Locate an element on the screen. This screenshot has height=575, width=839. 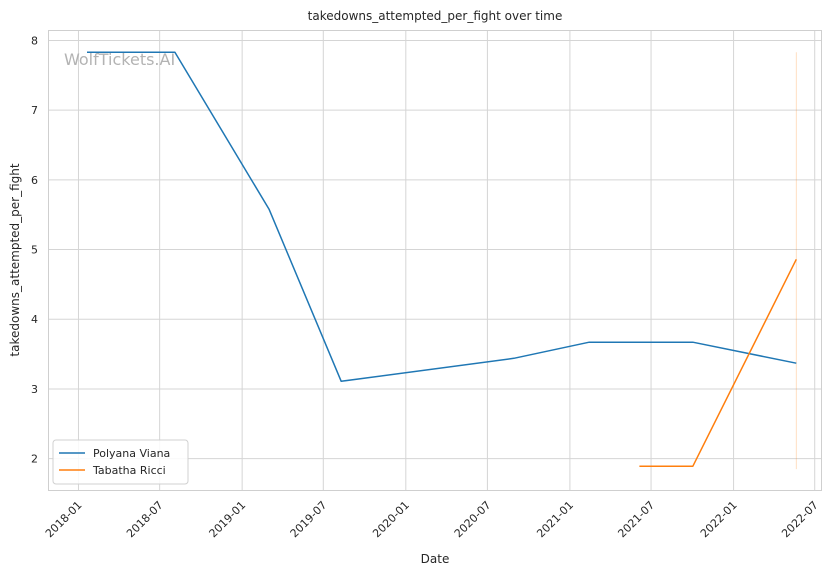
series-line is located at coordinates (718, 363).